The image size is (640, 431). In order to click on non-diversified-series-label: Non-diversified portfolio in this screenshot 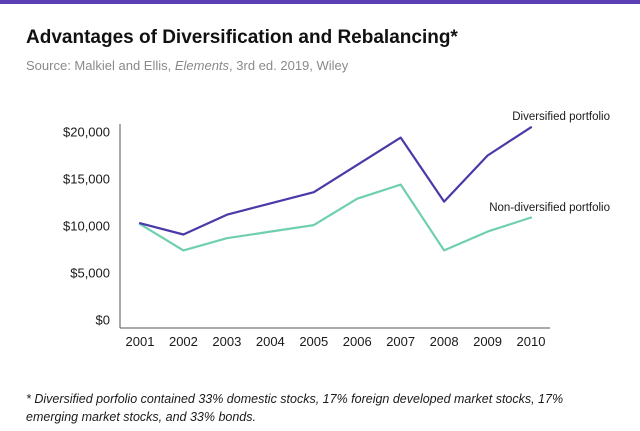, I will do `click(549, 208)`.